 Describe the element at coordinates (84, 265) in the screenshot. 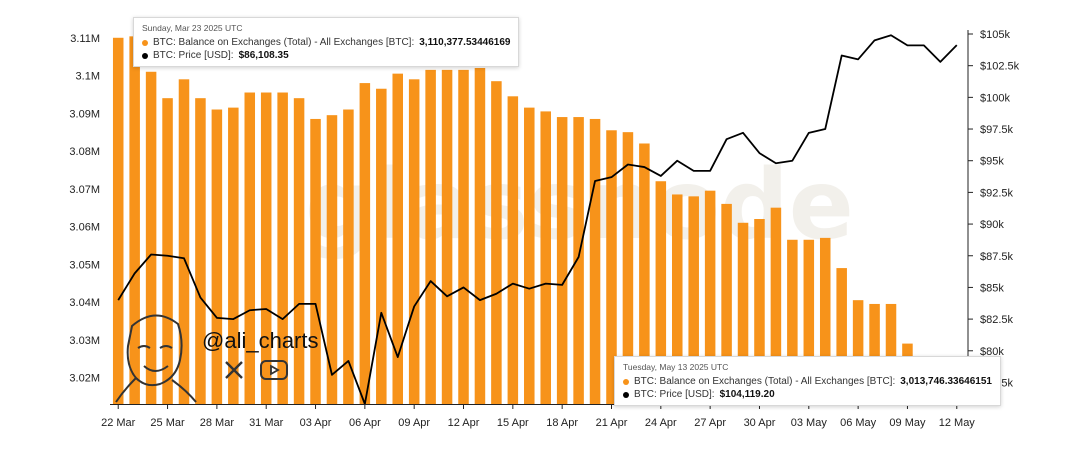

I see `left-axis-tick-label: 3.05M` at that location.